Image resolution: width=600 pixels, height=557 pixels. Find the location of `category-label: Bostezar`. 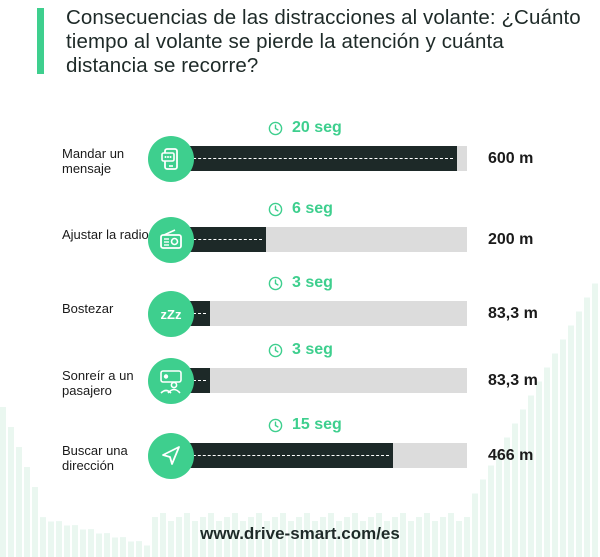

category-label: Bostezar is located at coordinates (88, 308).